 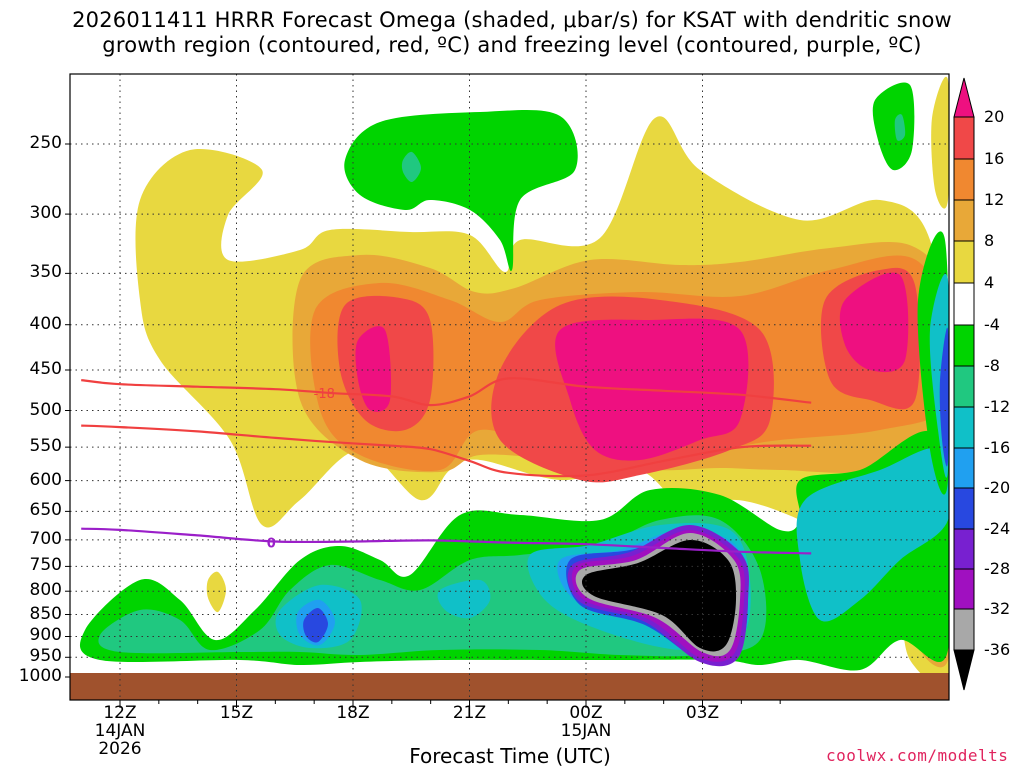 I want to click on y-tick-label: 1000, so click(x=40, y=676).